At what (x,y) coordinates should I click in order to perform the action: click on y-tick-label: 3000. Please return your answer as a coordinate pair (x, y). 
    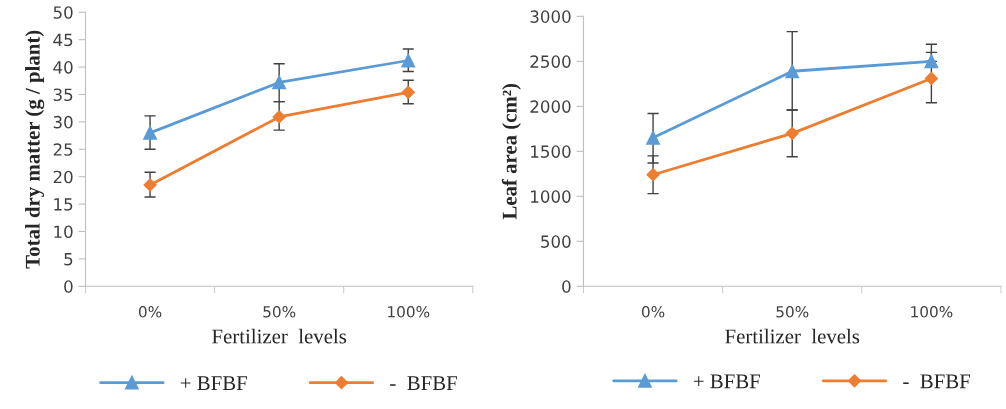
    Looking at the image, I should click on (550, 16).